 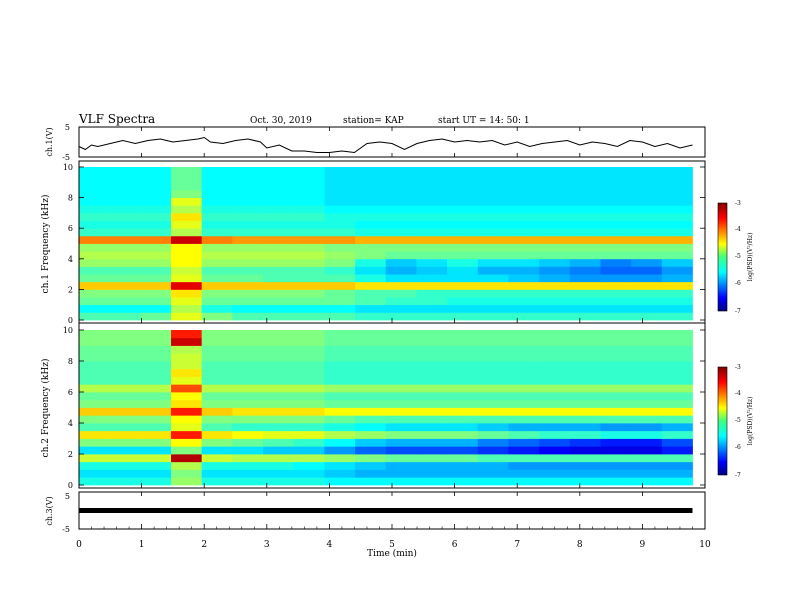 I want to click on freq-tick-label: 4, so click(x=70, y=423).